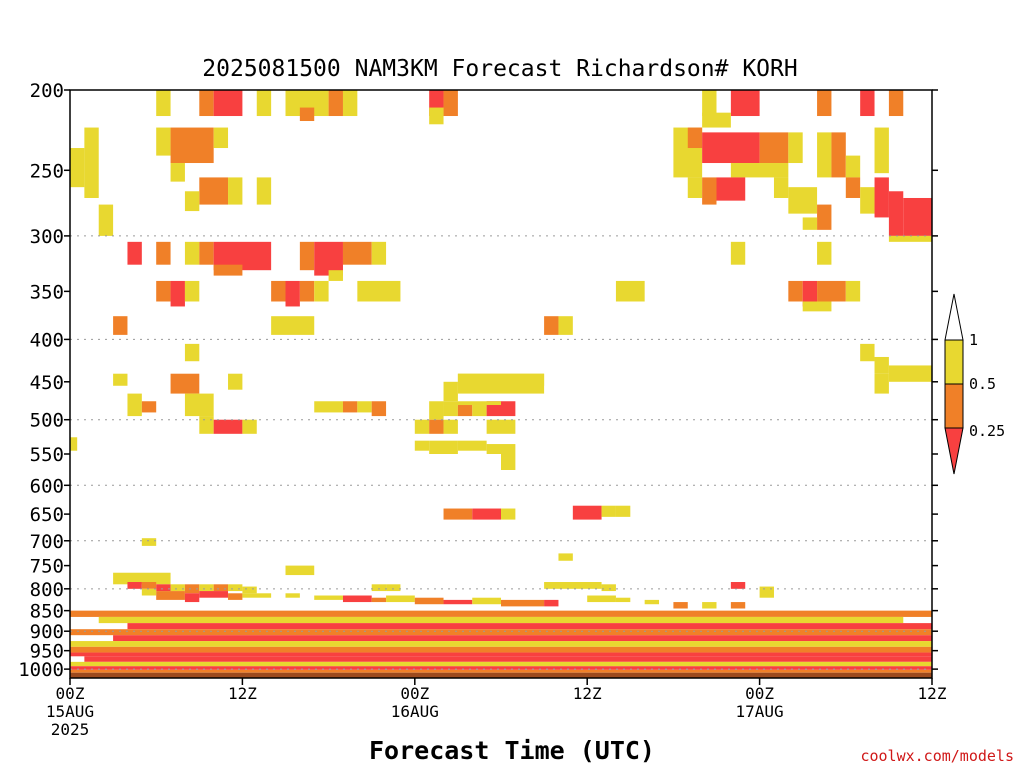 The image size is (1024, 768). I want to click on y-tick-label: 400, so click(47, 340).